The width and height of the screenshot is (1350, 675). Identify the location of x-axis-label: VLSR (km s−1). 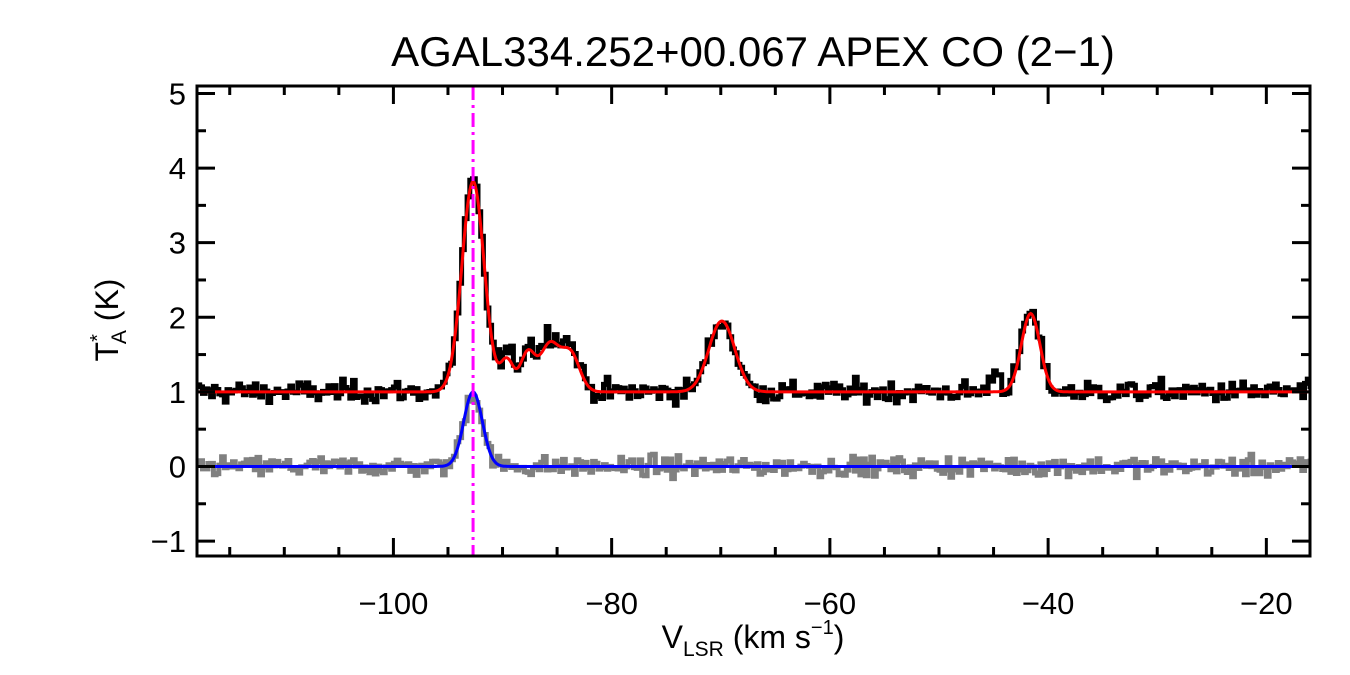
(753, 639).